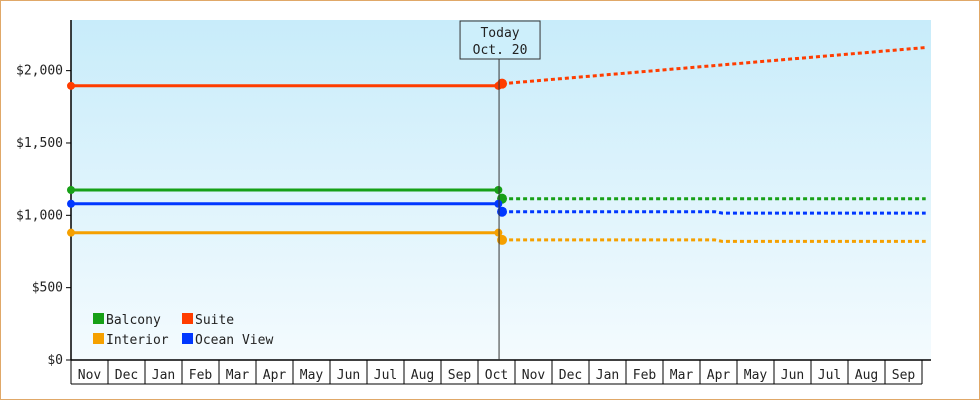 This screenshot has height=400, width=980. What do you see at coordinates (55, 360) in the screenshot?
I see `y-tick-label: $0` at bounding box center [55, 360].